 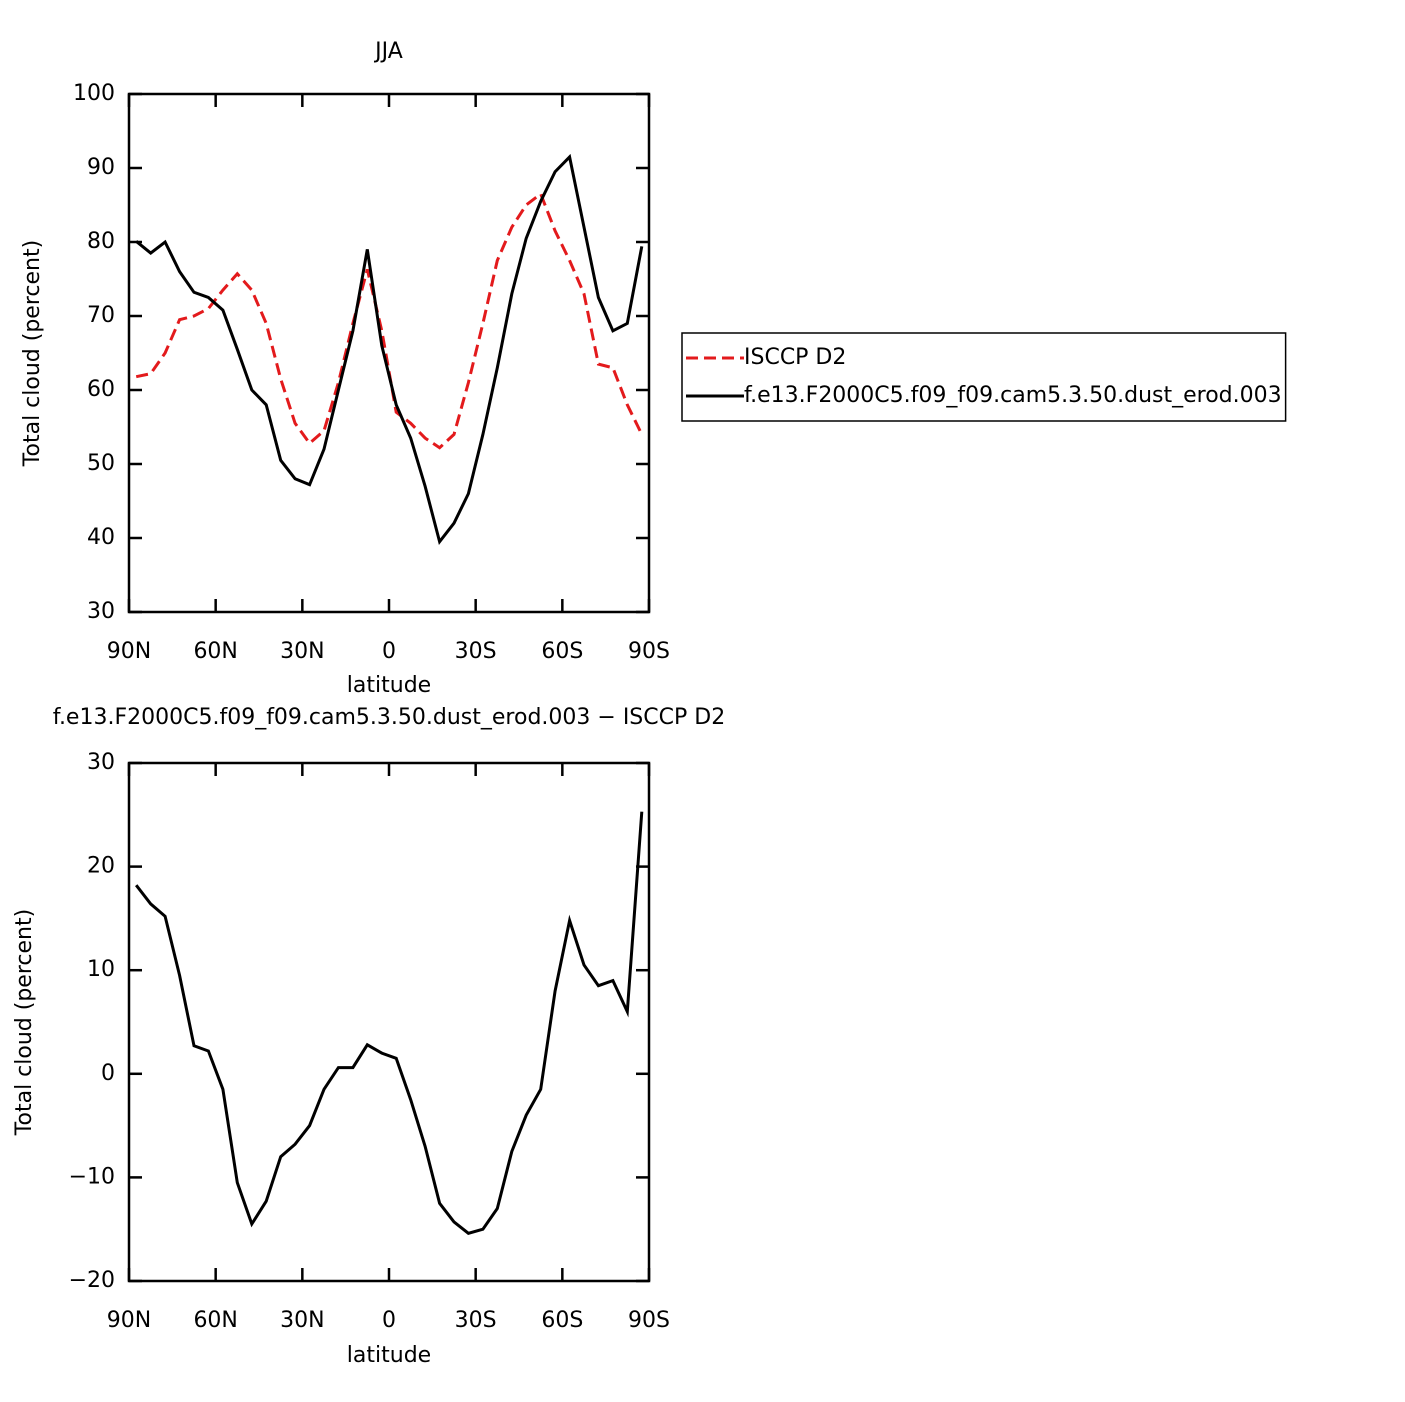 I want to click on legend-label: ISCCP D2, so click(x=795, y=357).